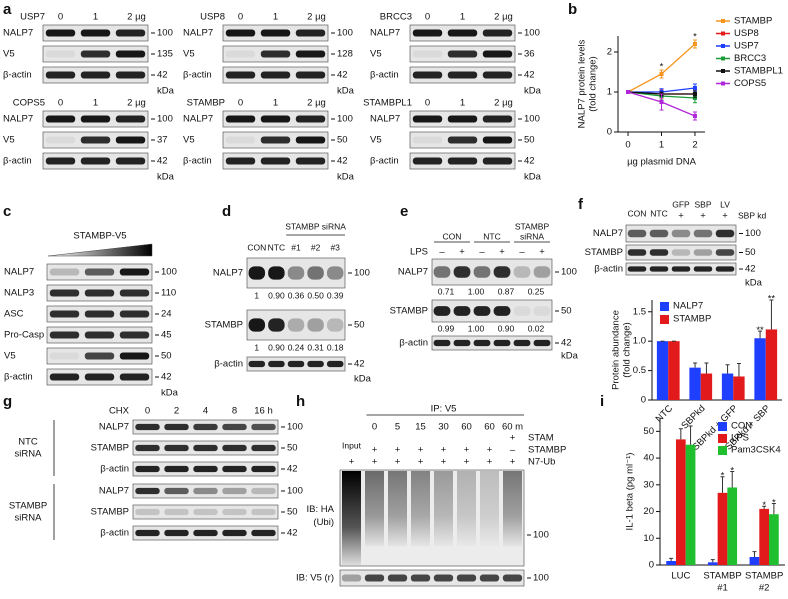 The width and height of the screenshot is (788, 599). Describe the element at coordinates (752, 215) in the screenshot. I see `knockdown-label: SBP kd` at that location.